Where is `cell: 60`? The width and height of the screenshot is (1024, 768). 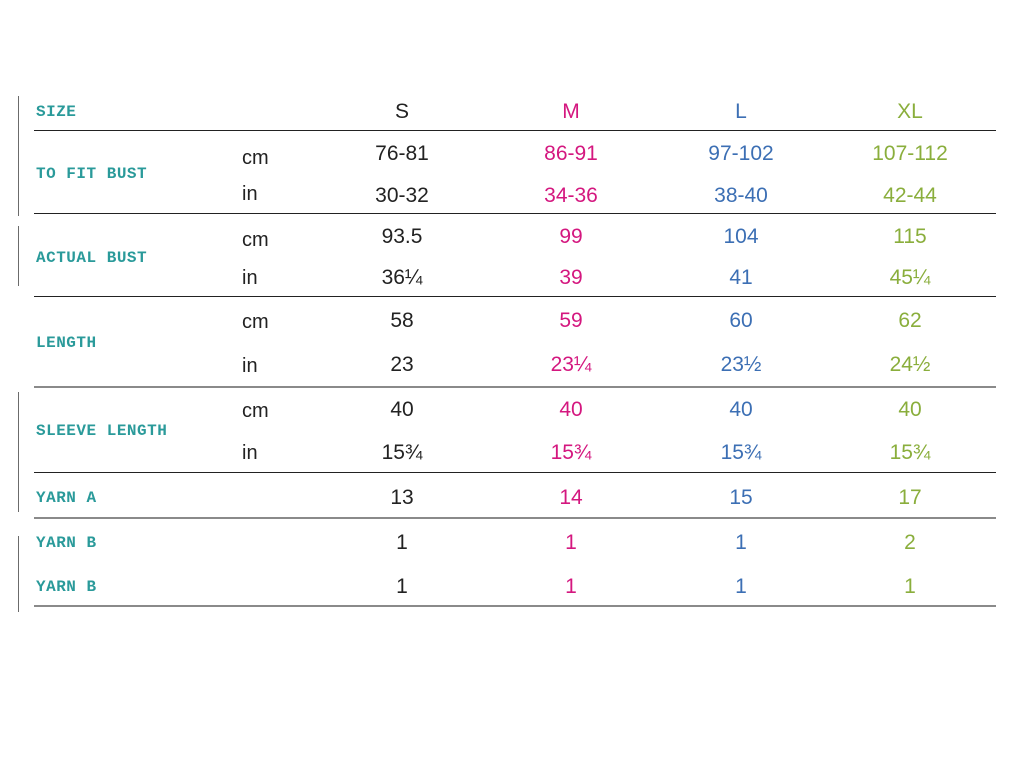 cell: 60 is located at coordinates (741, 320).